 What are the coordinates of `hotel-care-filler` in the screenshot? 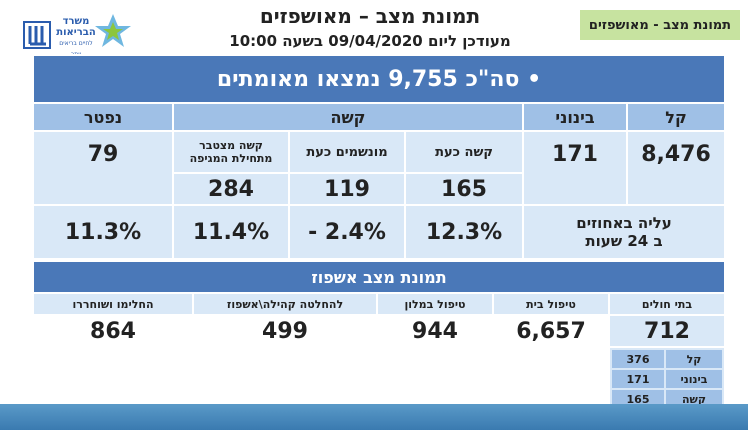 It's located at (435, 379).